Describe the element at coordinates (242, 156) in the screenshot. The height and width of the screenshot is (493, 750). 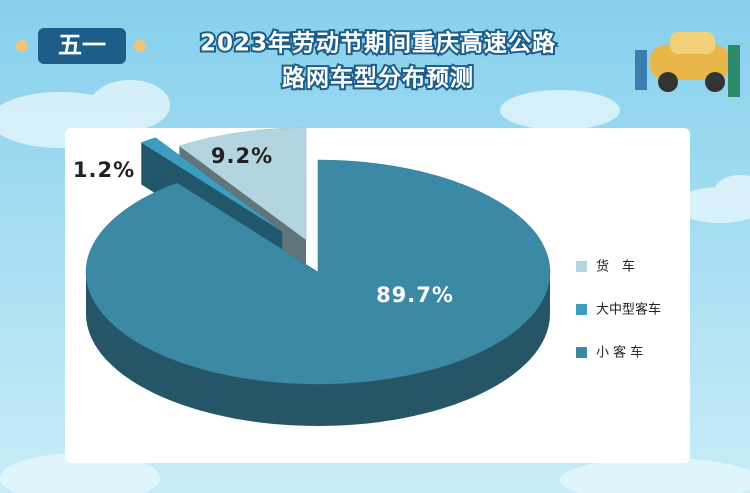
I see `value-label: 9.2%` at that location.